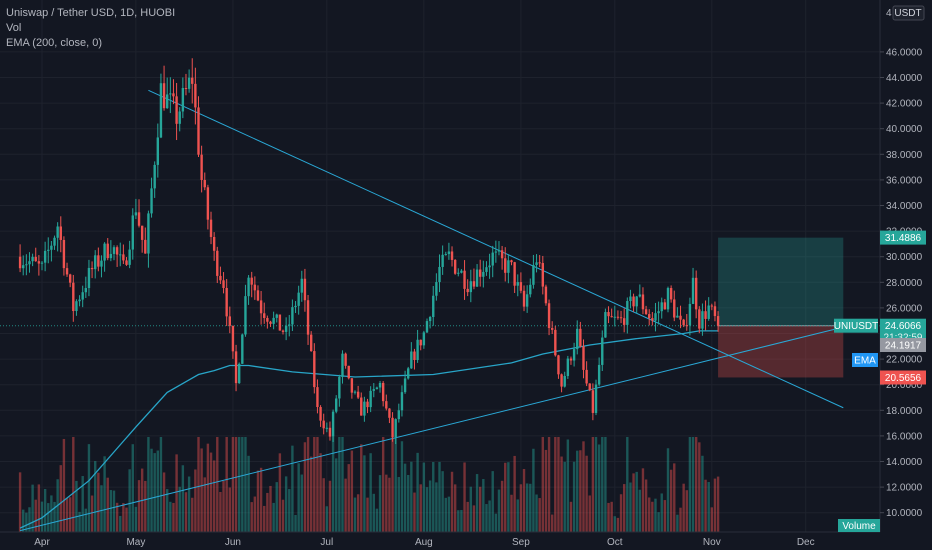 The width and height of the screenshot is (932, 550). I want to click on legend-symbol-line: Uniswap / Tether USD, 1D, HUOBI, so click(91, 13).